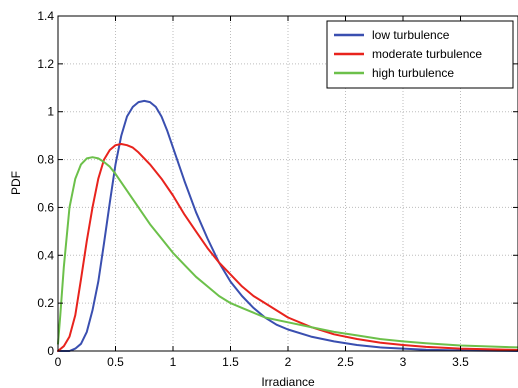 This screenshot has width=518, height=388. Describe the element at coordinates (230, 362) in the screenshot. I see `x-tick-label: 1.5` at that location.